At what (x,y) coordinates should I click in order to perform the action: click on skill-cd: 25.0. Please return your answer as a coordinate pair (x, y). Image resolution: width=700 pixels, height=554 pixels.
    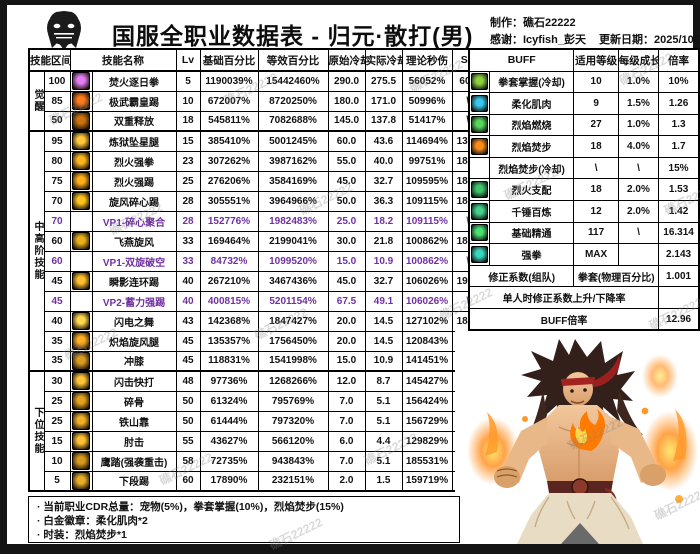
    Looking at the image, I should click on (346, 221).